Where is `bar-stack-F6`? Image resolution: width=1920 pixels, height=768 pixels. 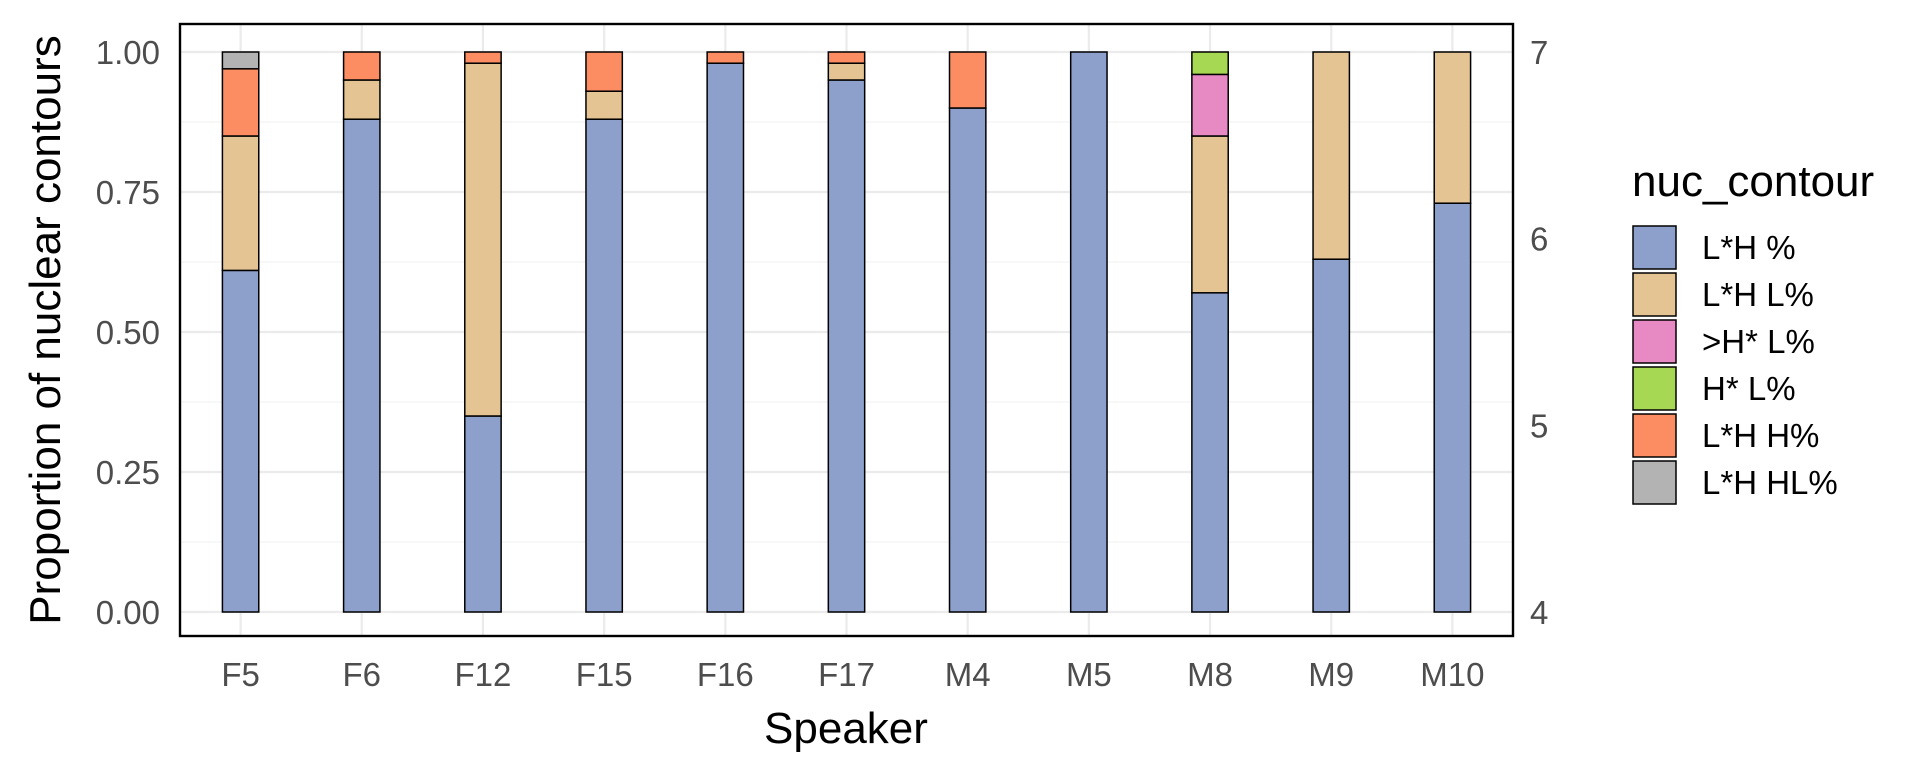 bar-stack-F6 is located at coordinates (361, 332).